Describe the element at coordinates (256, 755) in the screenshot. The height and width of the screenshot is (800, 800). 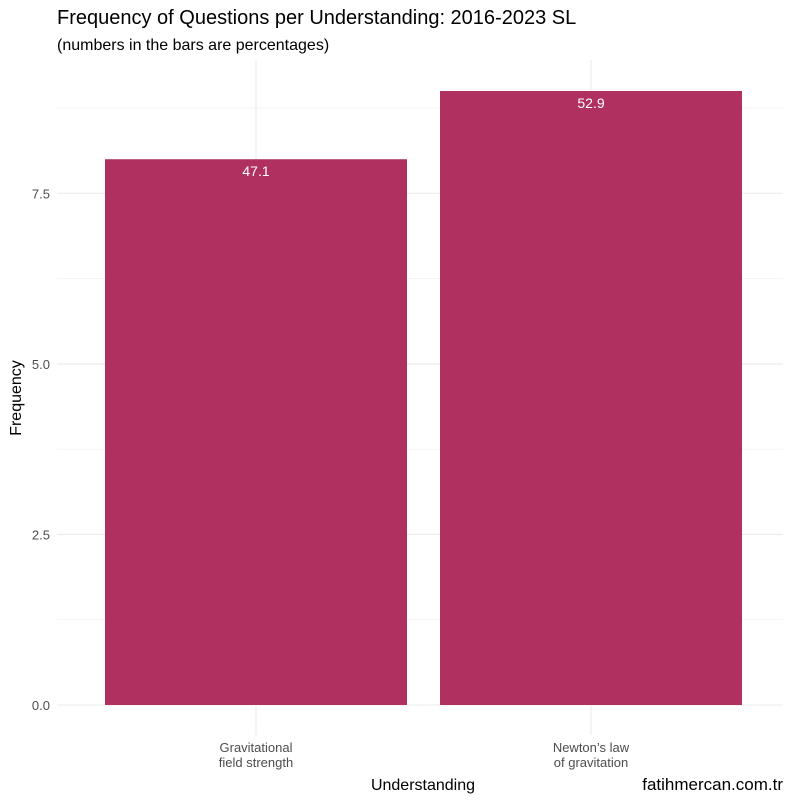
I see `x-tick-label: Gravitational field strength` at that location.